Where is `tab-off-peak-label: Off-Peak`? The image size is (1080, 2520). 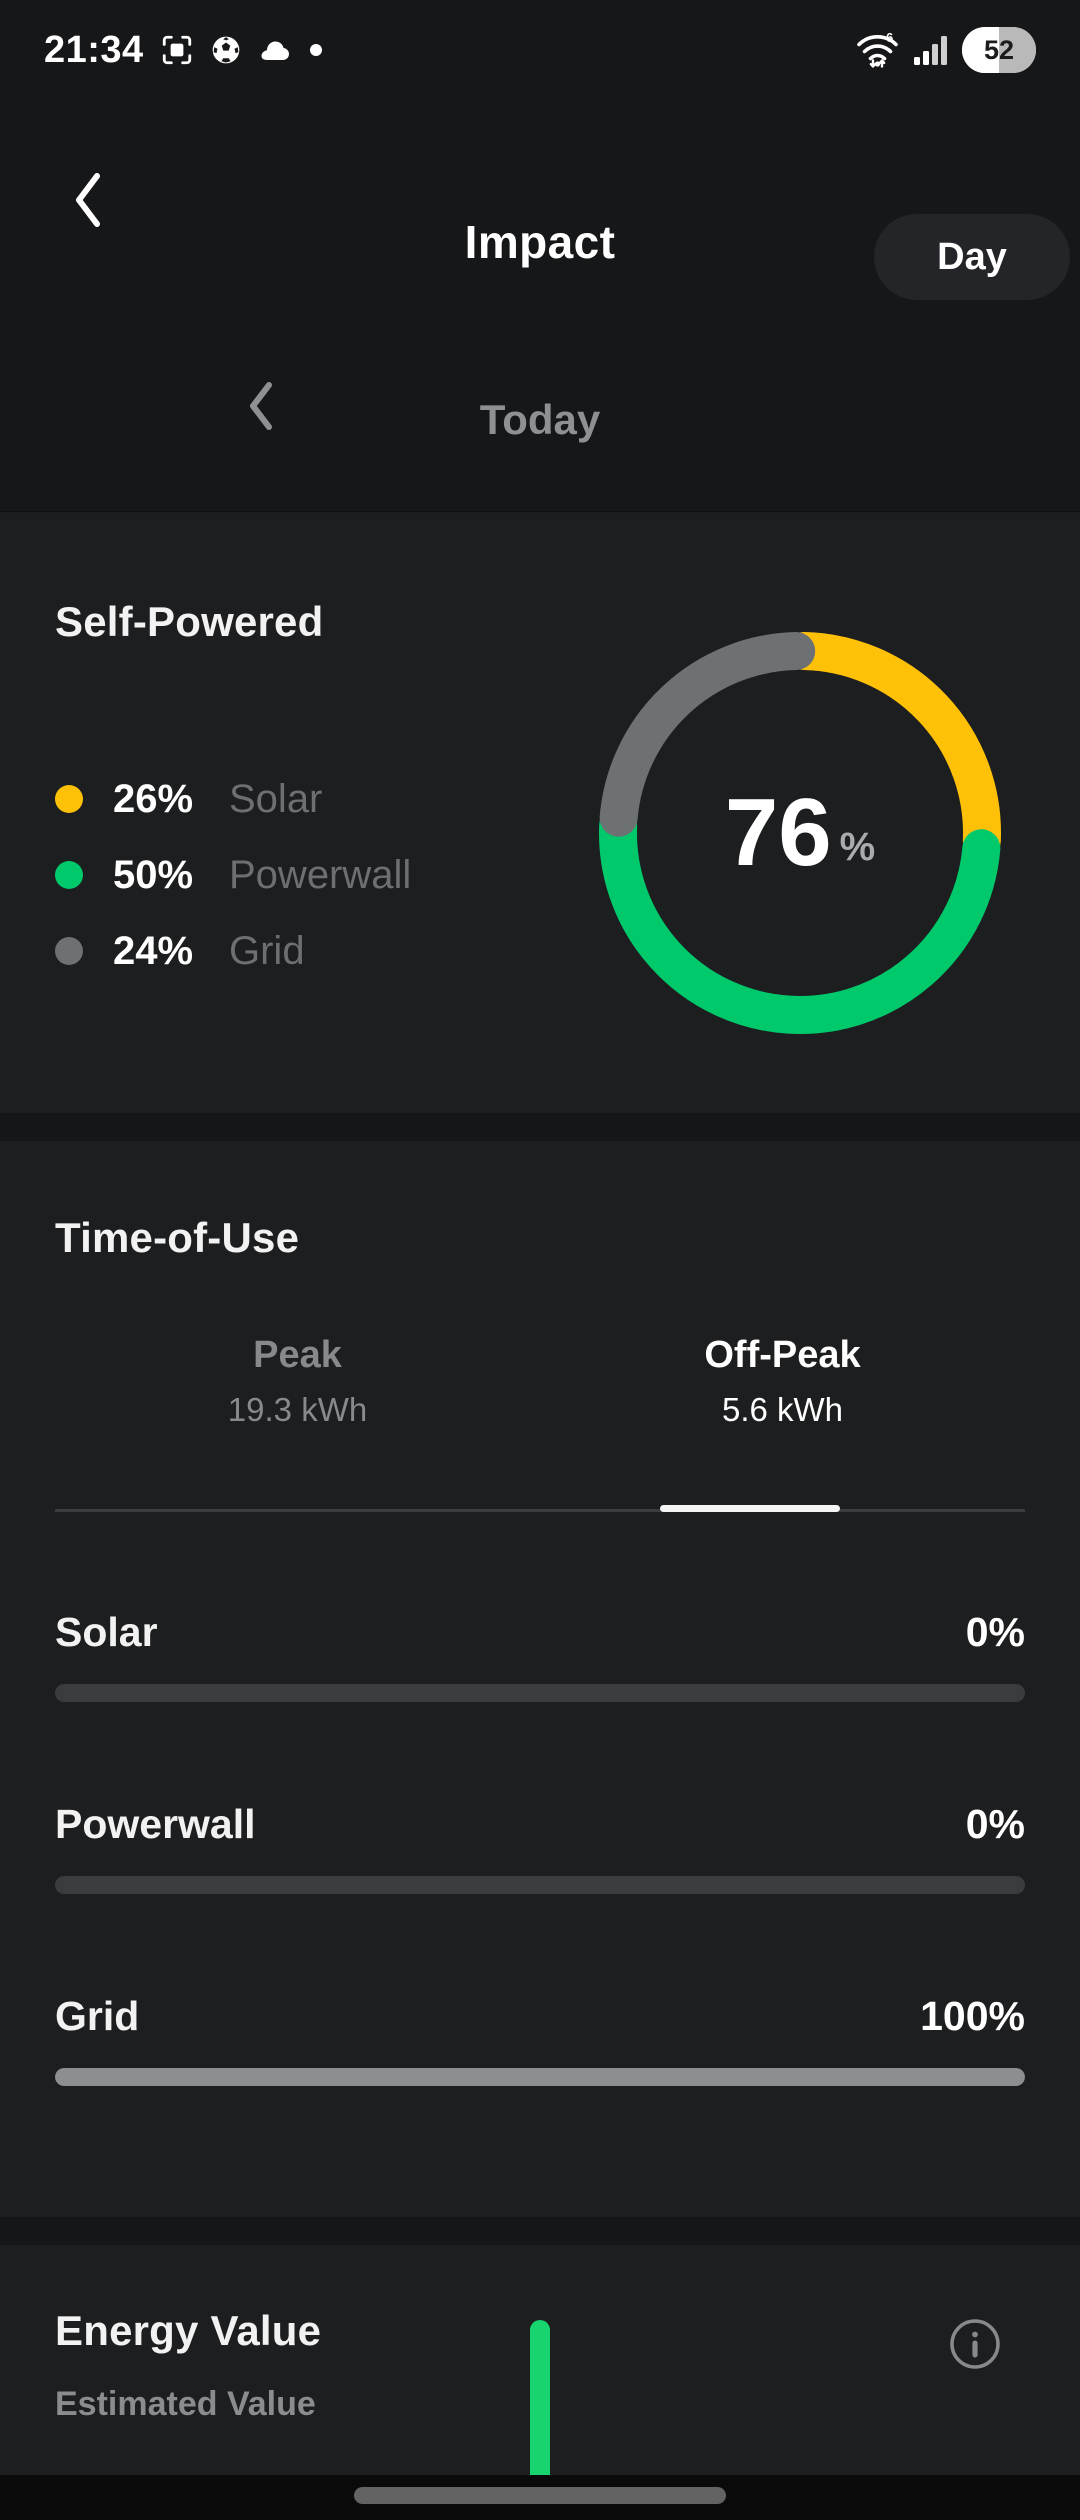 tab-off-peak-label: Off-Peak is located at coordinates (782, 1355).